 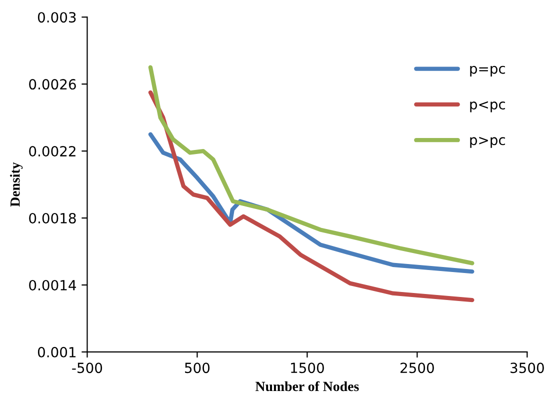 What do you see at coordinates (52, 218) in the screenshot?
I see `y-tick-label: 0.0018` at bounding box center [52, 218].